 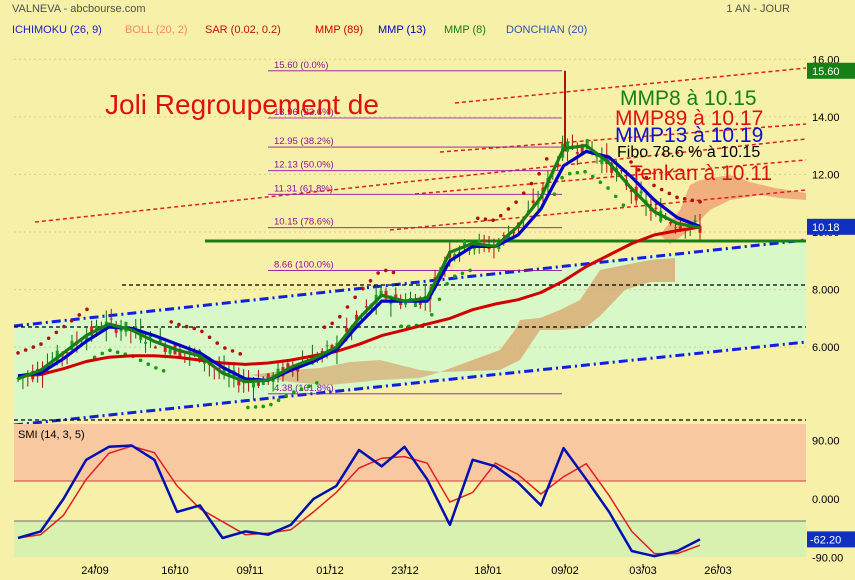 I want to click on smi-oversold-zone, so click(x=410, y=539).